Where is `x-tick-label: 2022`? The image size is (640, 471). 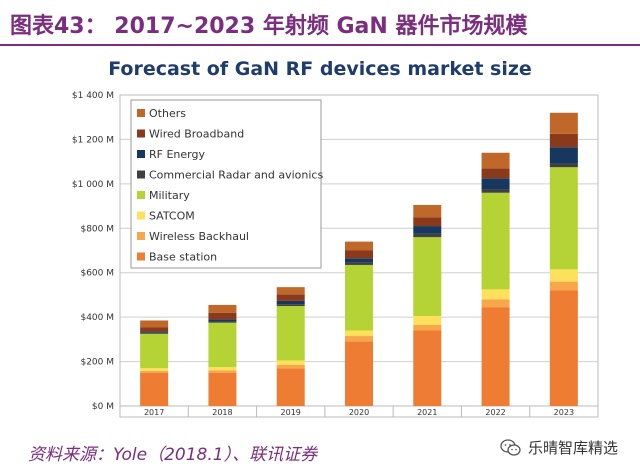
x-tick-label: 2022 is located at coordinates (495, 412).